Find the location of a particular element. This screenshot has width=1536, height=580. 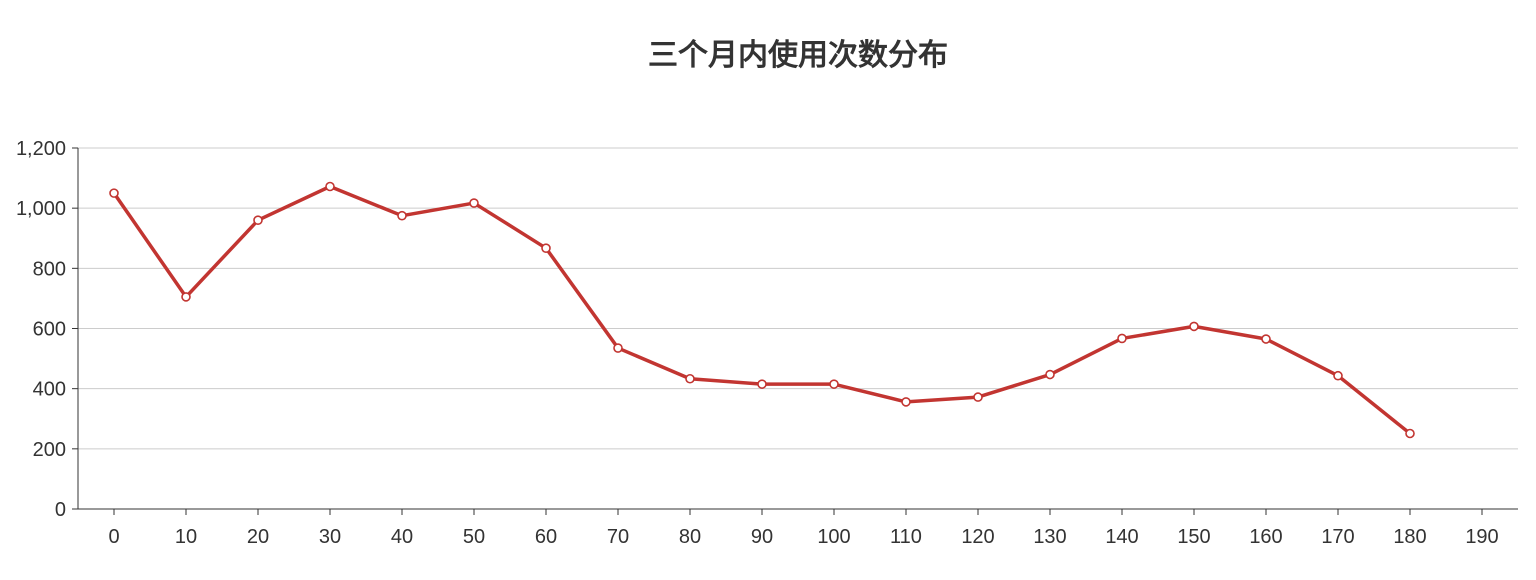

y-tick-label: 1,000 is located at coordinates (41, 209).